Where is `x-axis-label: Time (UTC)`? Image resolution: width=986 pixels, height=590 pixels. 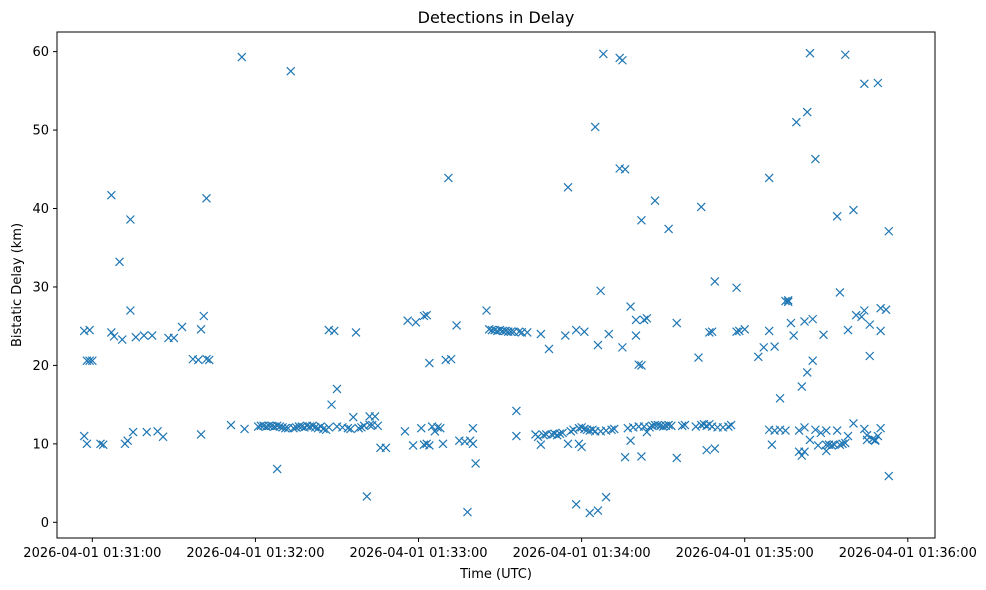 x-axis-label: Time (UTC) is located at coordinates (495, 574).